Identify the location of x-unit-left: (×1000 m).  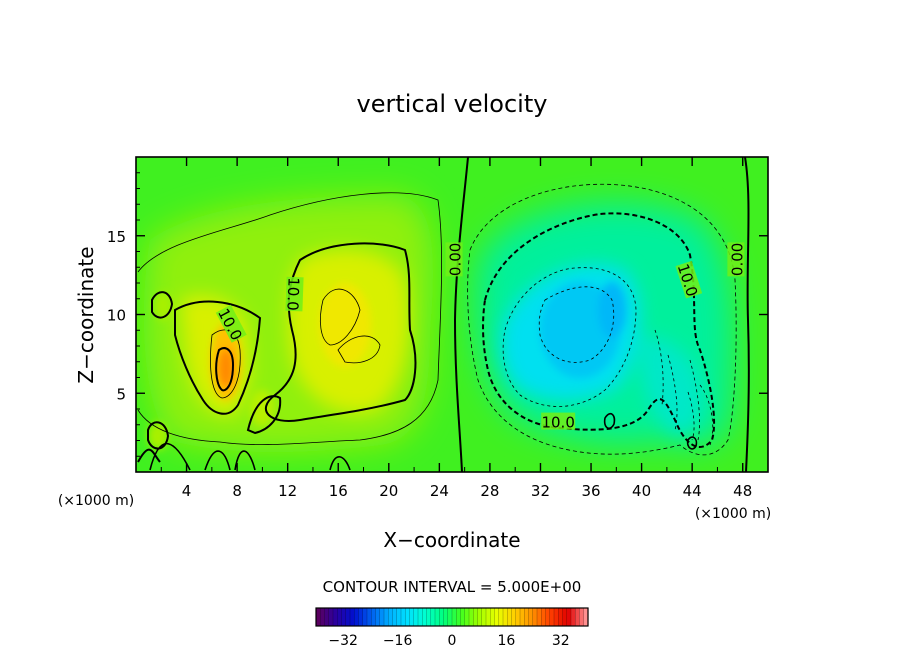
(96, 501).